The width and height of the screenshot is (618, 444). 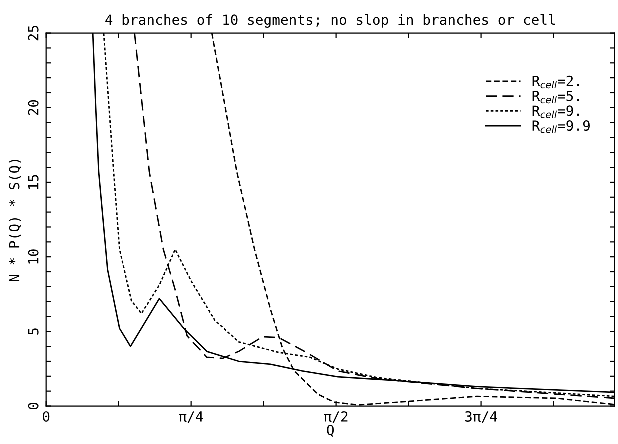 What do you see at coordinates (191, 418) in the screenshot?
I see `x-tick-label: π/4` at bounding box center [191, 418].